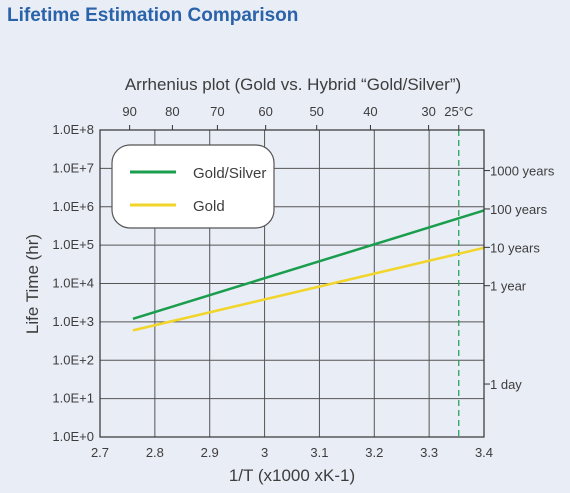 Image resolution: width=570 pixels, height=493 pixels. Describe the element at coordinates (73, 206) in the screenshot. I see `y-tick-label: 1.0E+6` at that location.